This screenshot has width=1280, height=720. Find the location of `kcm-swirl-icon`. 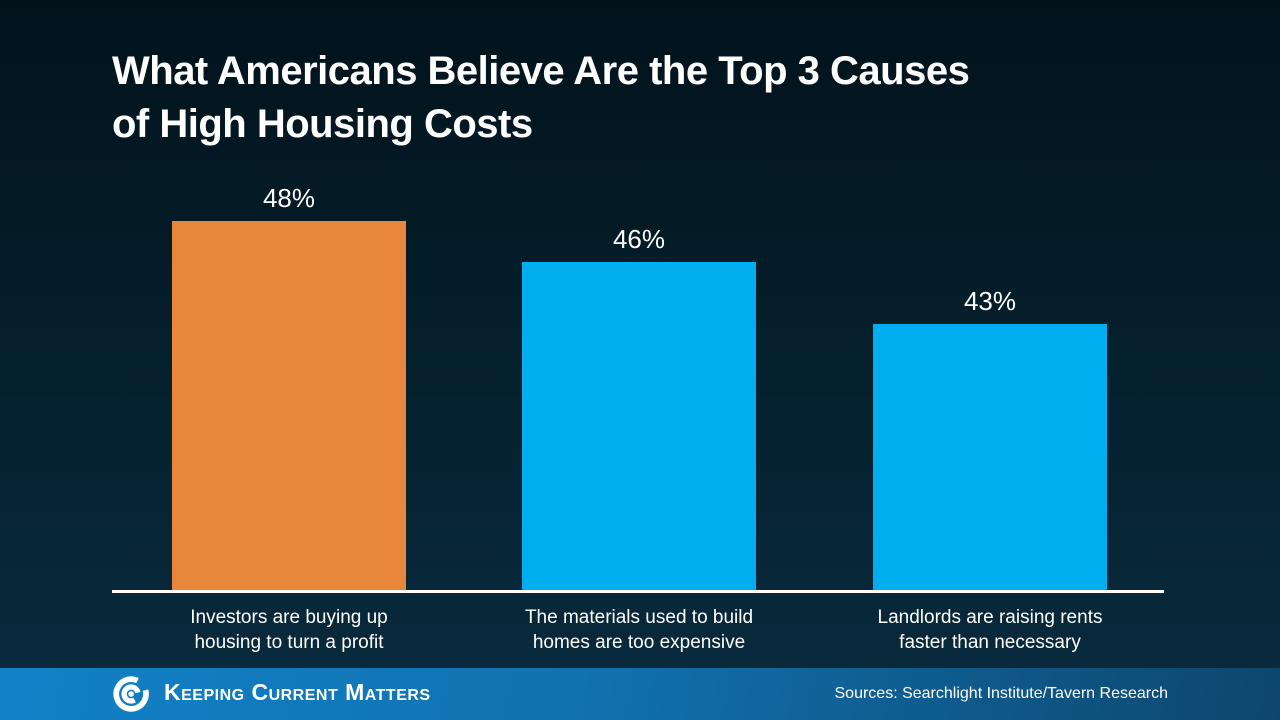

kcm-swirl-icon is located at coordinates (131, 694).